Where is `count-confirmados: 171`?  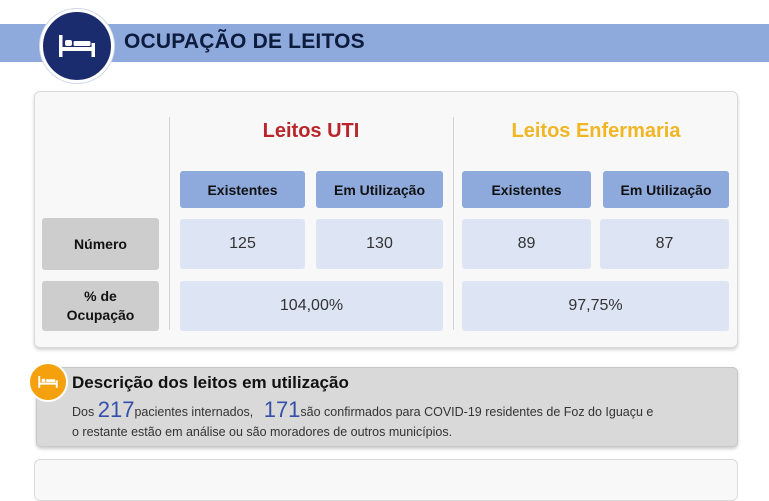 count-confirmados: 171 is located at coordinates (282, 409).